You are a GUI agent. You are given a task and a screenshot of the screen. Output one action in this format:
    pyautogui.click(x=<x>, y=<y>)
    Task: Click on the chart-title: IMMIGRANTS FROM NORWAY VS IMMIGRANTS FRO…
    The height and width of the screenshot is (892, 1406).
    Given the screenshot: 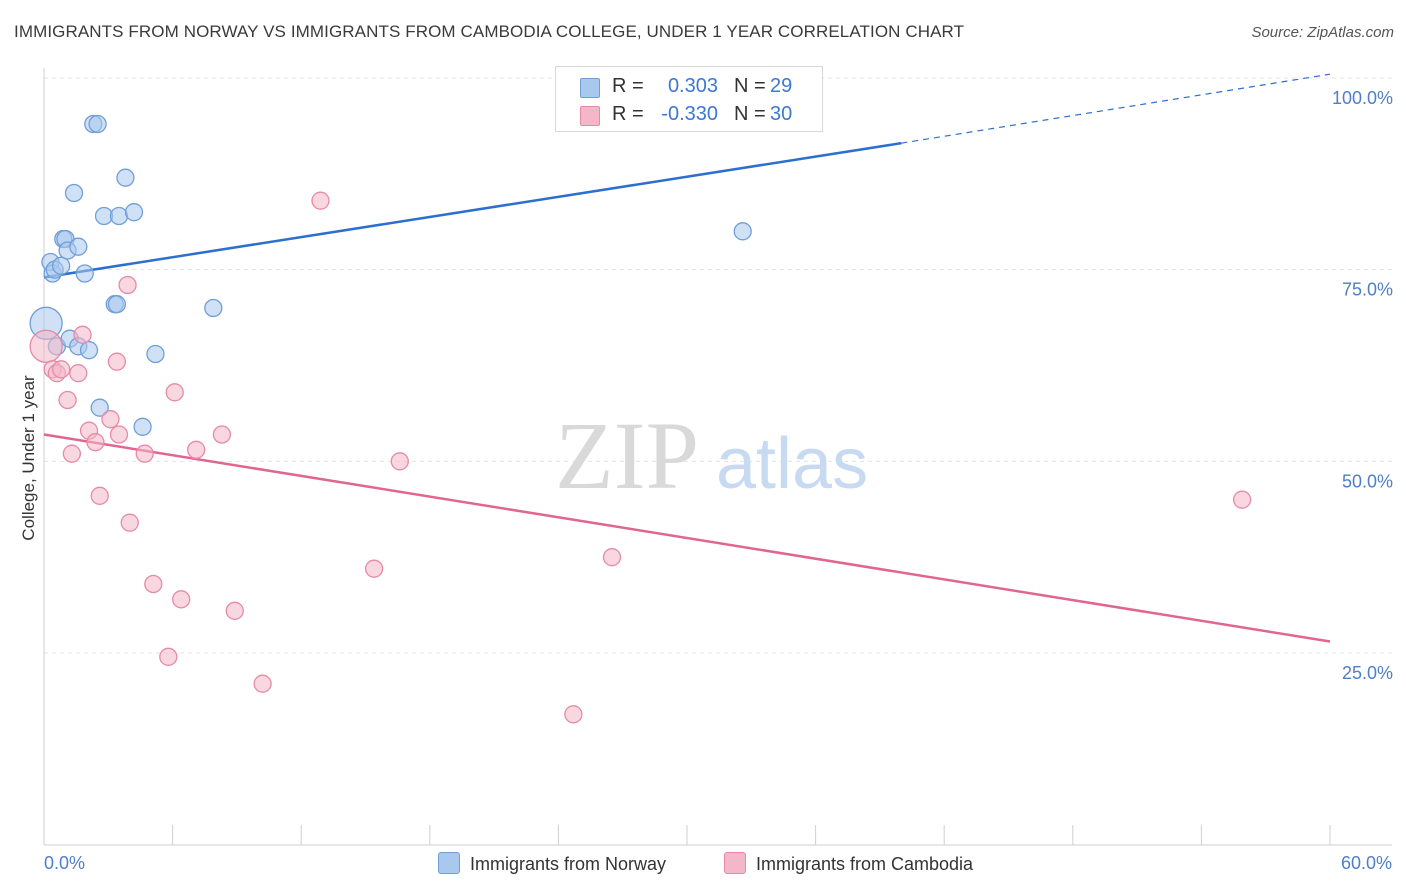 What is the action you would take?
    pyautogui.click(x=489, y=31)
    